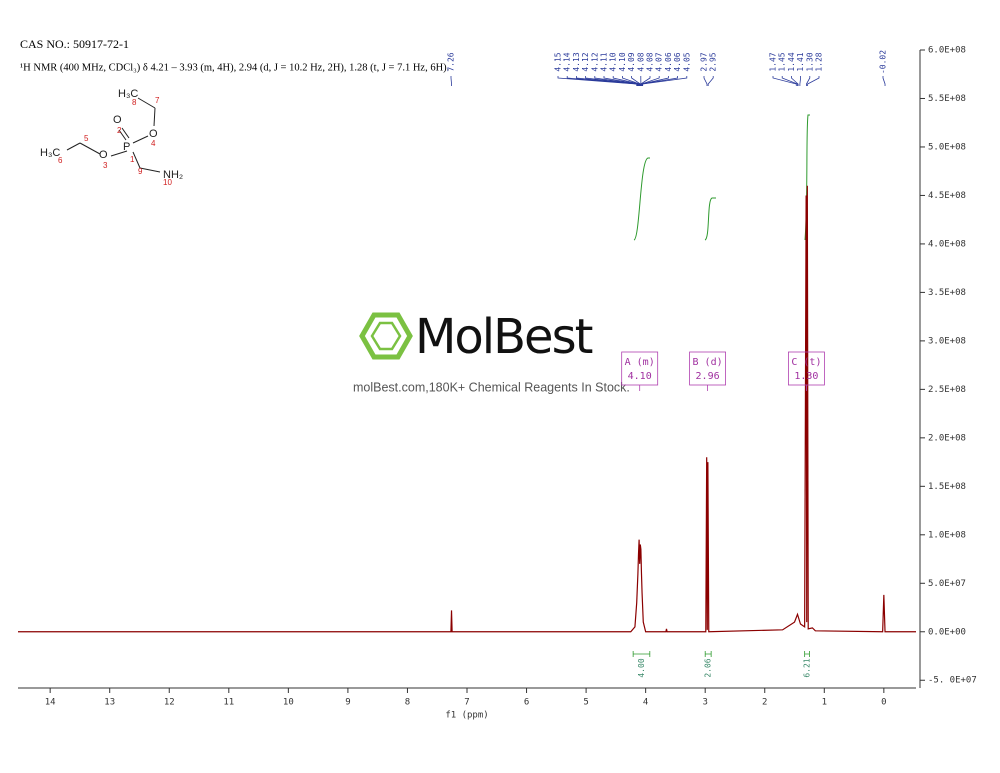 This screenshot has width=1000, height=773. What do you see at coordinates (645, 703) in the screenshot?
I see `x-tick-label: 4` at bounding box center [645, 703].